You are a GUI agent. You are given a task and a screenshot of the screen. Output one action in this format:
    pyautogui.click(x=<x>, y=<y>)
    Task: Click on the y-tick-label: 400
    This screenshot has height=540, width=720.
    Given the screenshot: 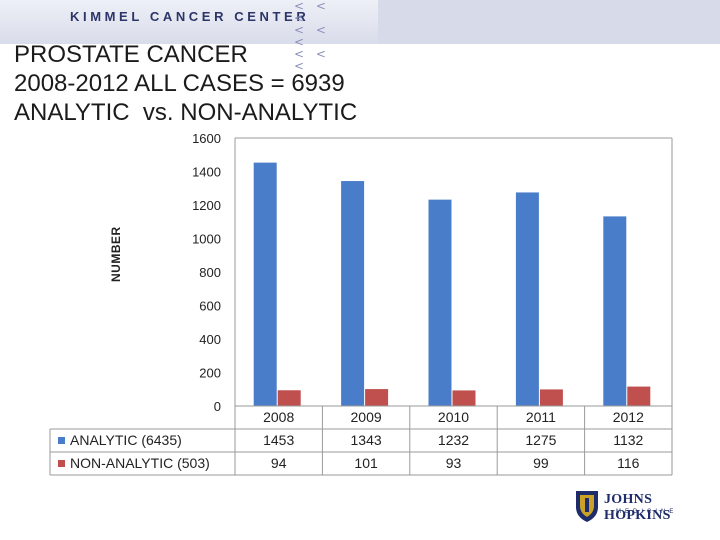 What is the action you would take?
    pyautogui.click(x=210, y=339)
    